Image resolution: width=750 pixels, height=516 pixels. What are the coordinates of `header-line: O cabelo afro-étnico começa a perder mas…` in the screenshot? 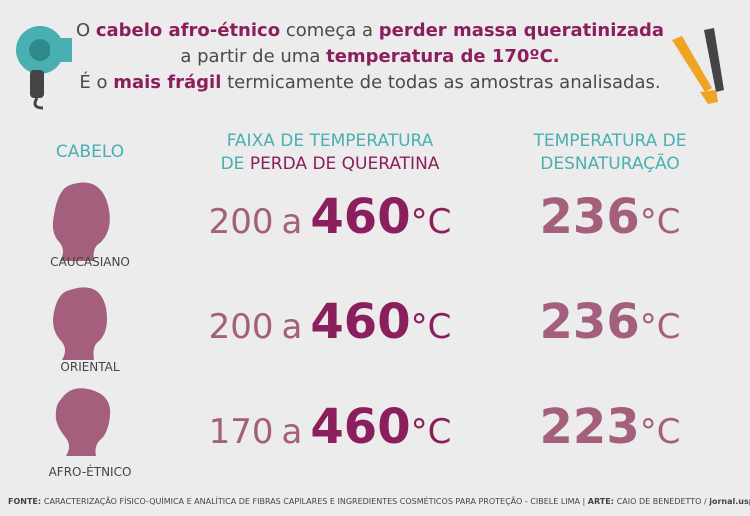 It's located at (370, 31).